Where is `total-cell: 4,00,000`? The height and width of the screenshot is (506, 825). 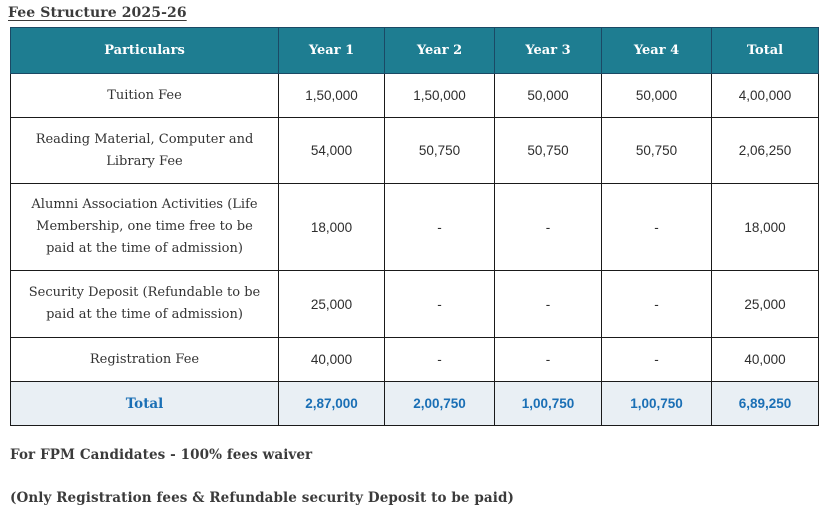
total-cell: 4,00,000 is located at coordinates (765, 95).